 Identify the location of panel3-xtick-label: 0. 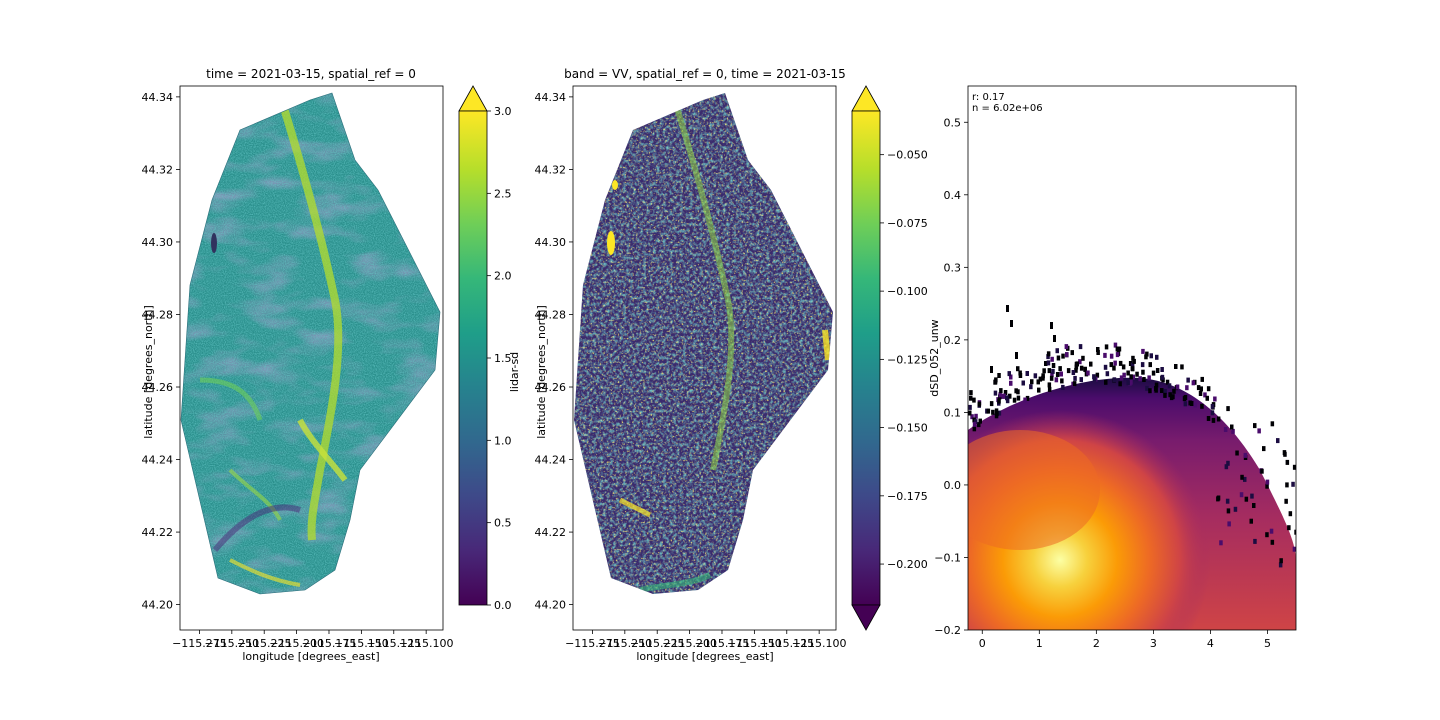
(982, 643).